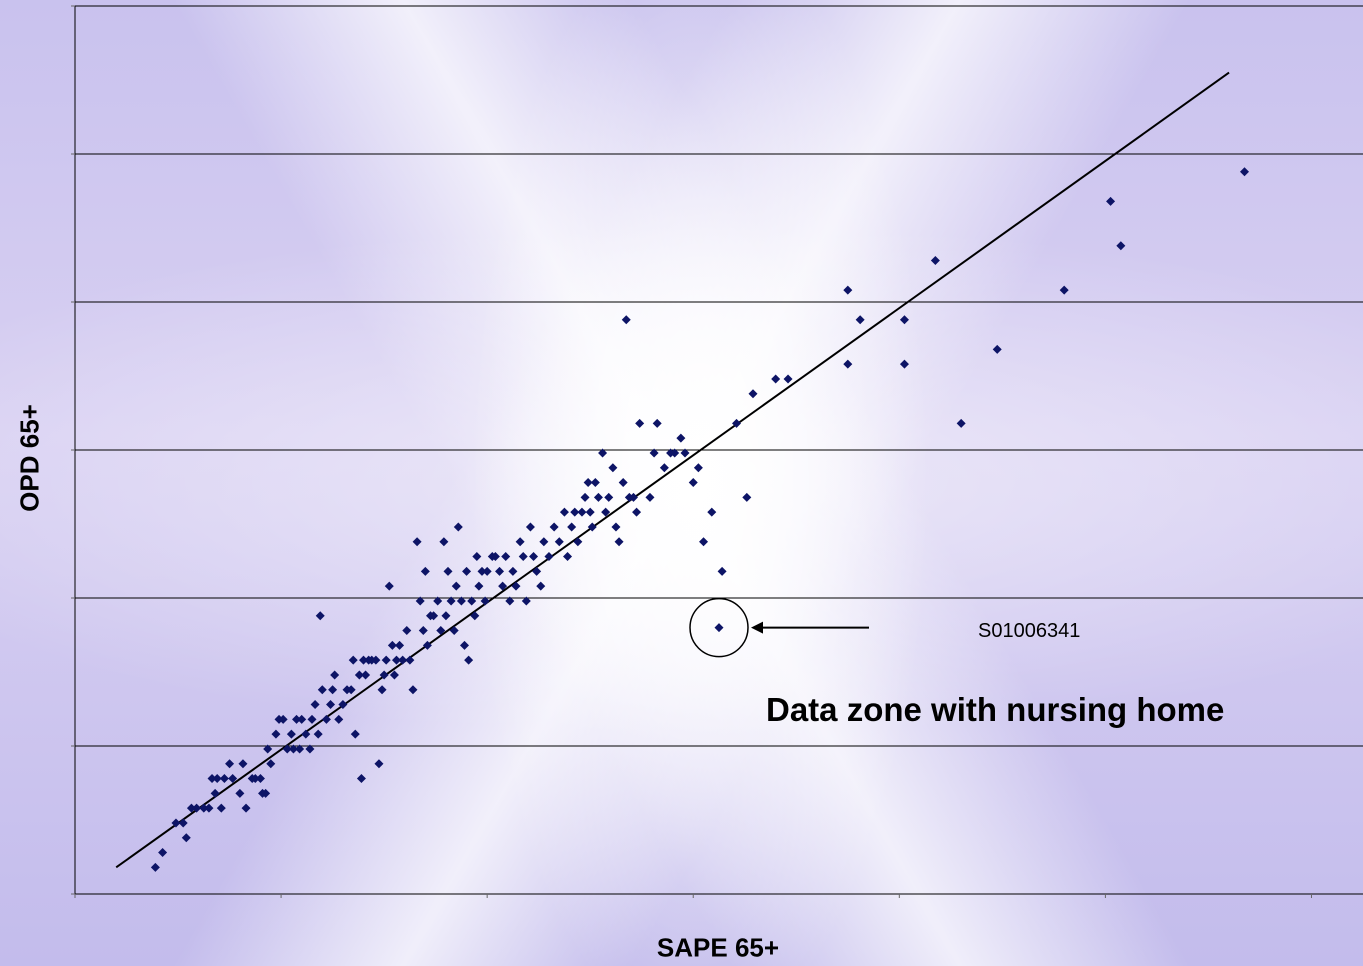 This screenshot has width=1363, height=966. I want to click on nursing-home-callout: Data zone with nursing home, so click(995, 709).